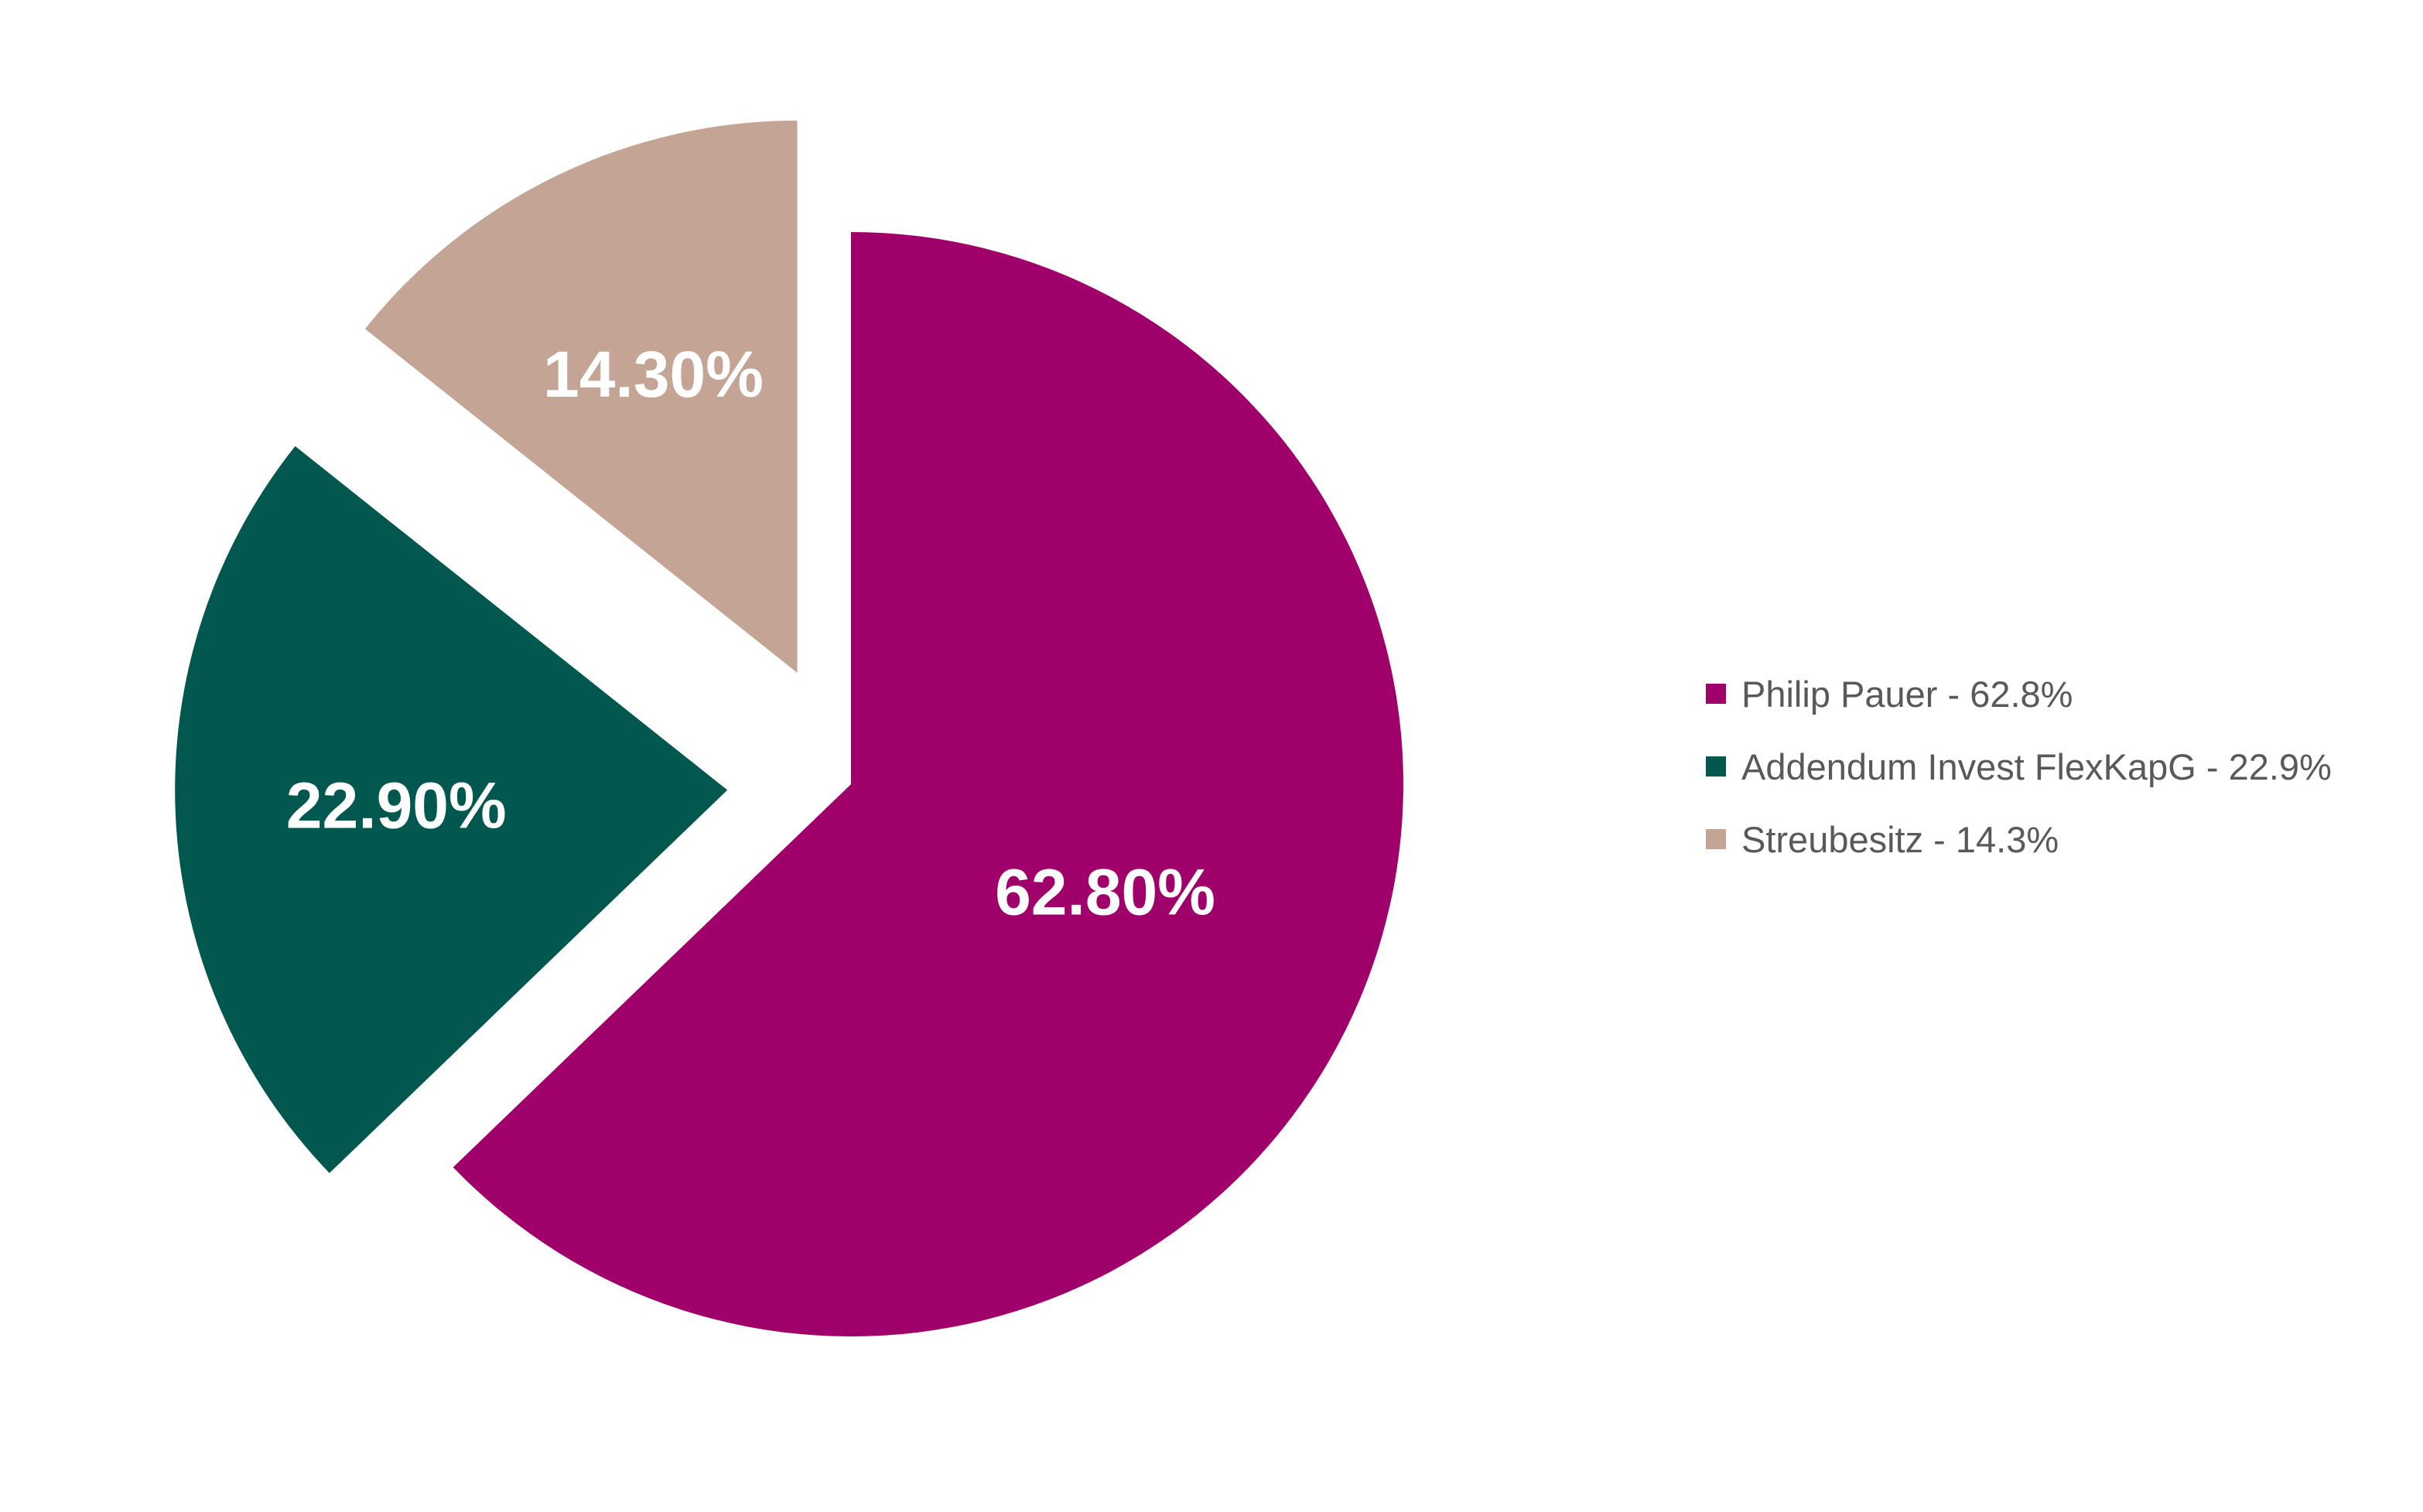 The width and height of the screenshot is (2423, 1512). Describe the element at coordinates (654, 374) in the screenshot. I see `data-label-streubesitz: 14.30%` at that location.